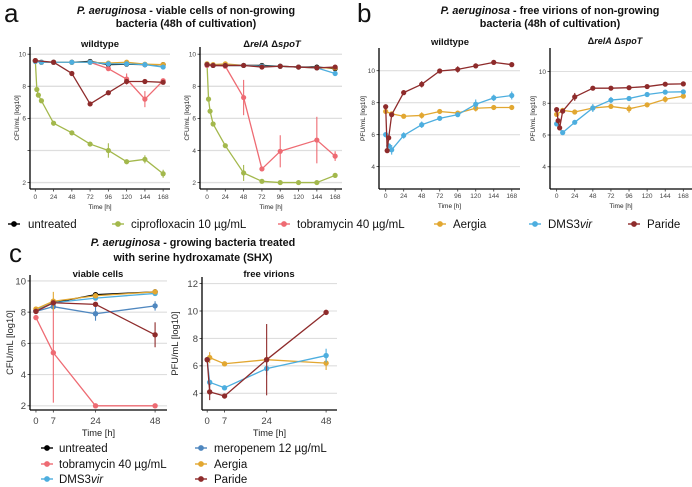  I want to click on series-aergia, so click(95, 300).